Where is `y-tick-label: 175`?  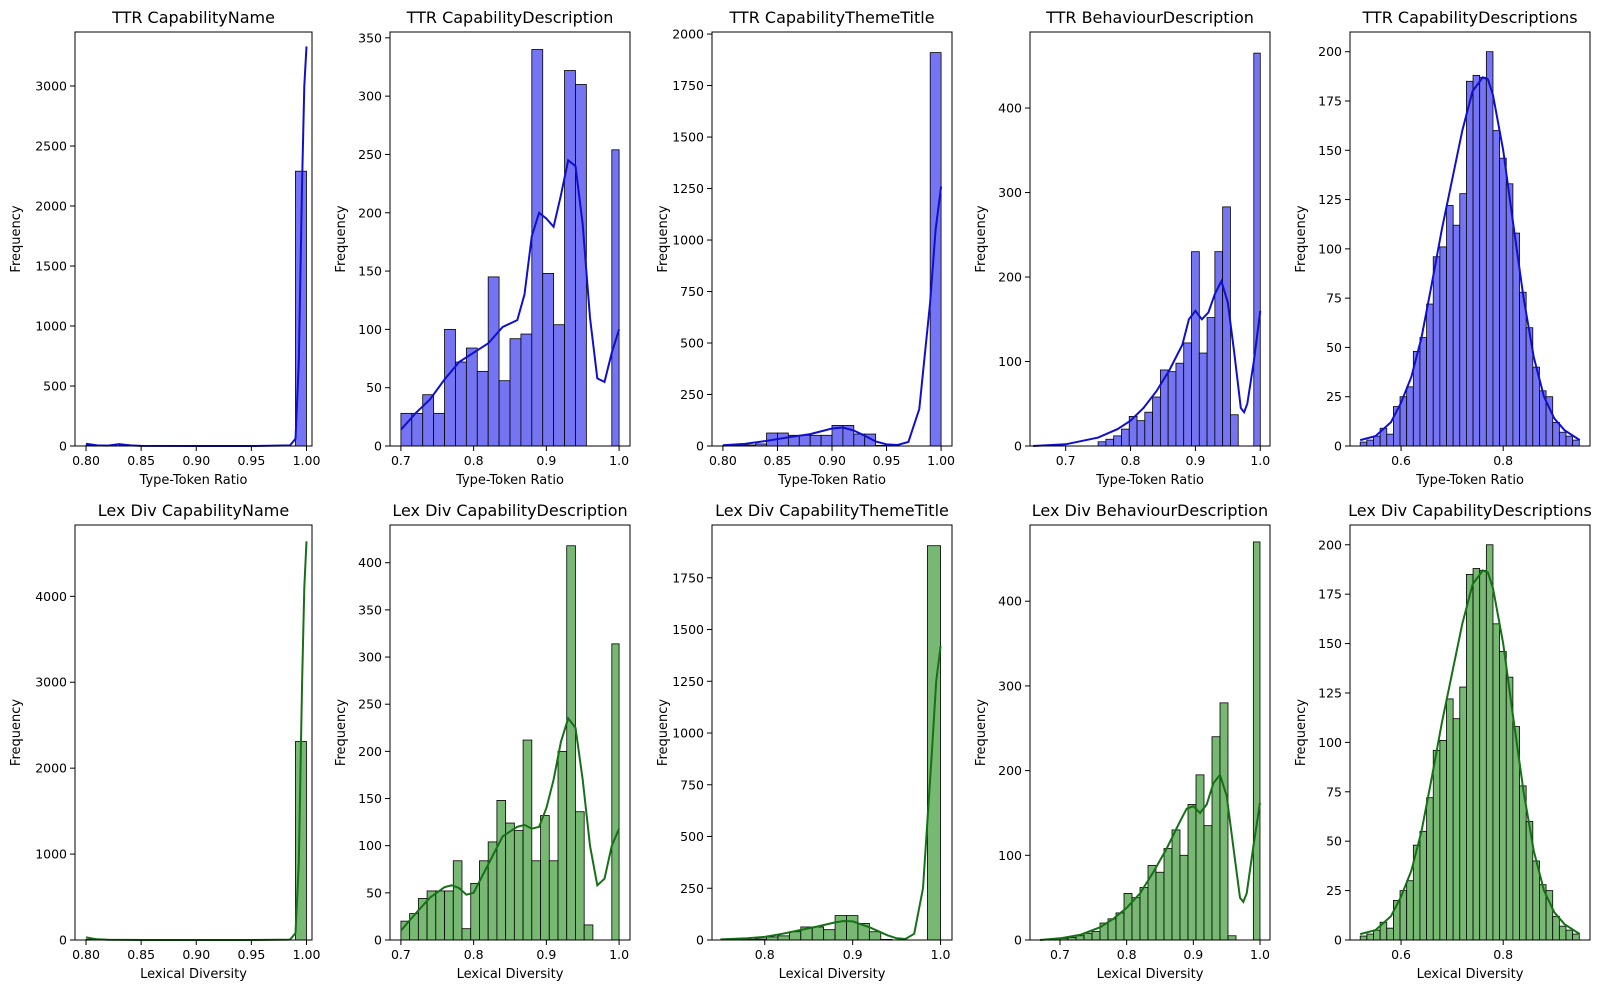 y-tick-label: 175 is located at coordinates (1330, 101).